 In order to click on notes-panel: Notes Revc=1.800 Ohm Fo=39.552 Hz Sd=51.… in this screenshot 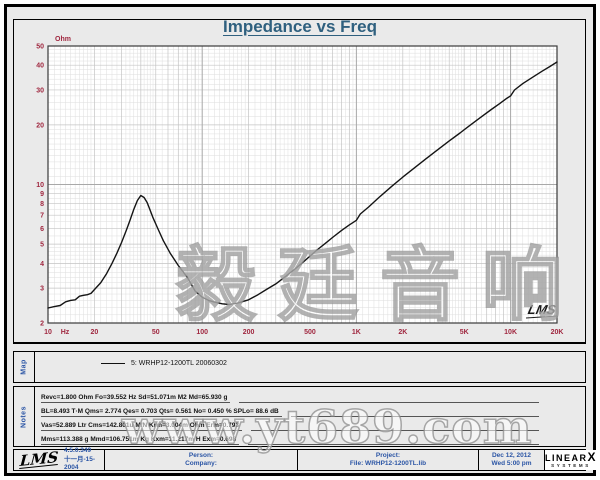, I will do `click(299, 416)`.